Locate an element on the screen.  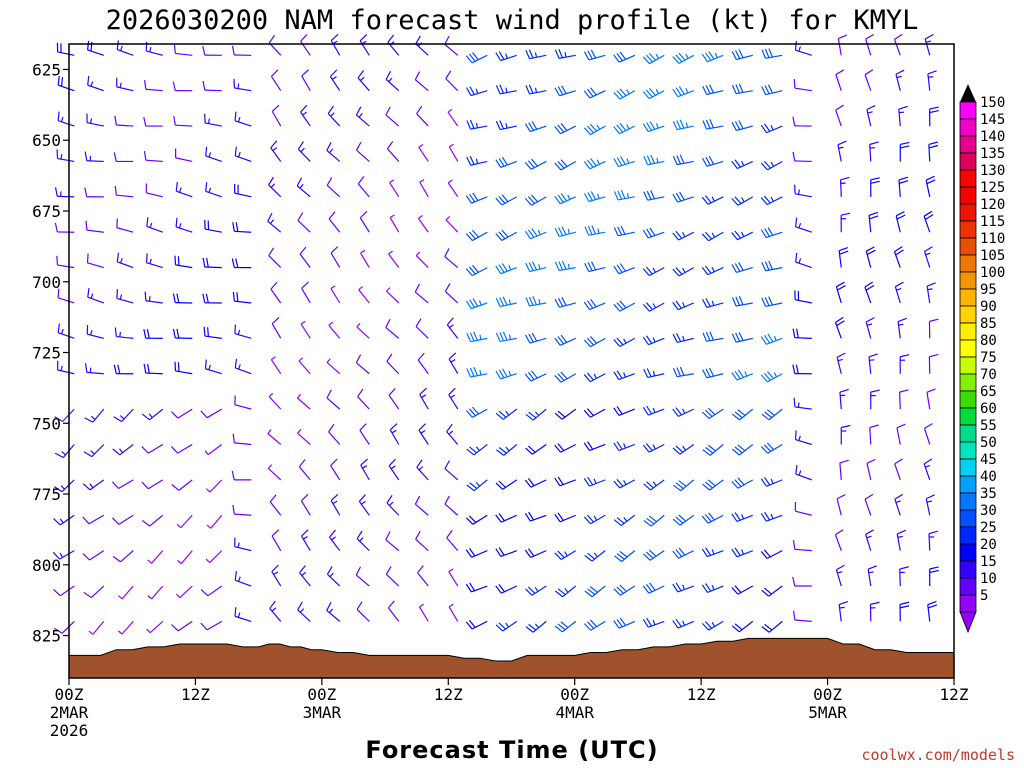
colorbar-label: 80 is located at coordinates (988, 341).